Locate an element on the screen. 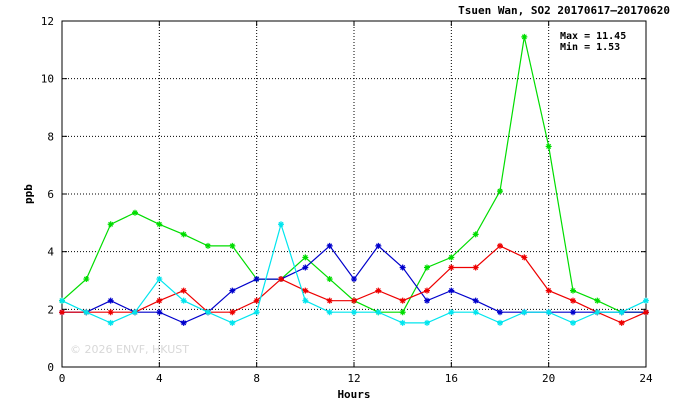 This screenshot has height=409, width=674. y-tick-label: 6 is located at coordinates (50, 194).